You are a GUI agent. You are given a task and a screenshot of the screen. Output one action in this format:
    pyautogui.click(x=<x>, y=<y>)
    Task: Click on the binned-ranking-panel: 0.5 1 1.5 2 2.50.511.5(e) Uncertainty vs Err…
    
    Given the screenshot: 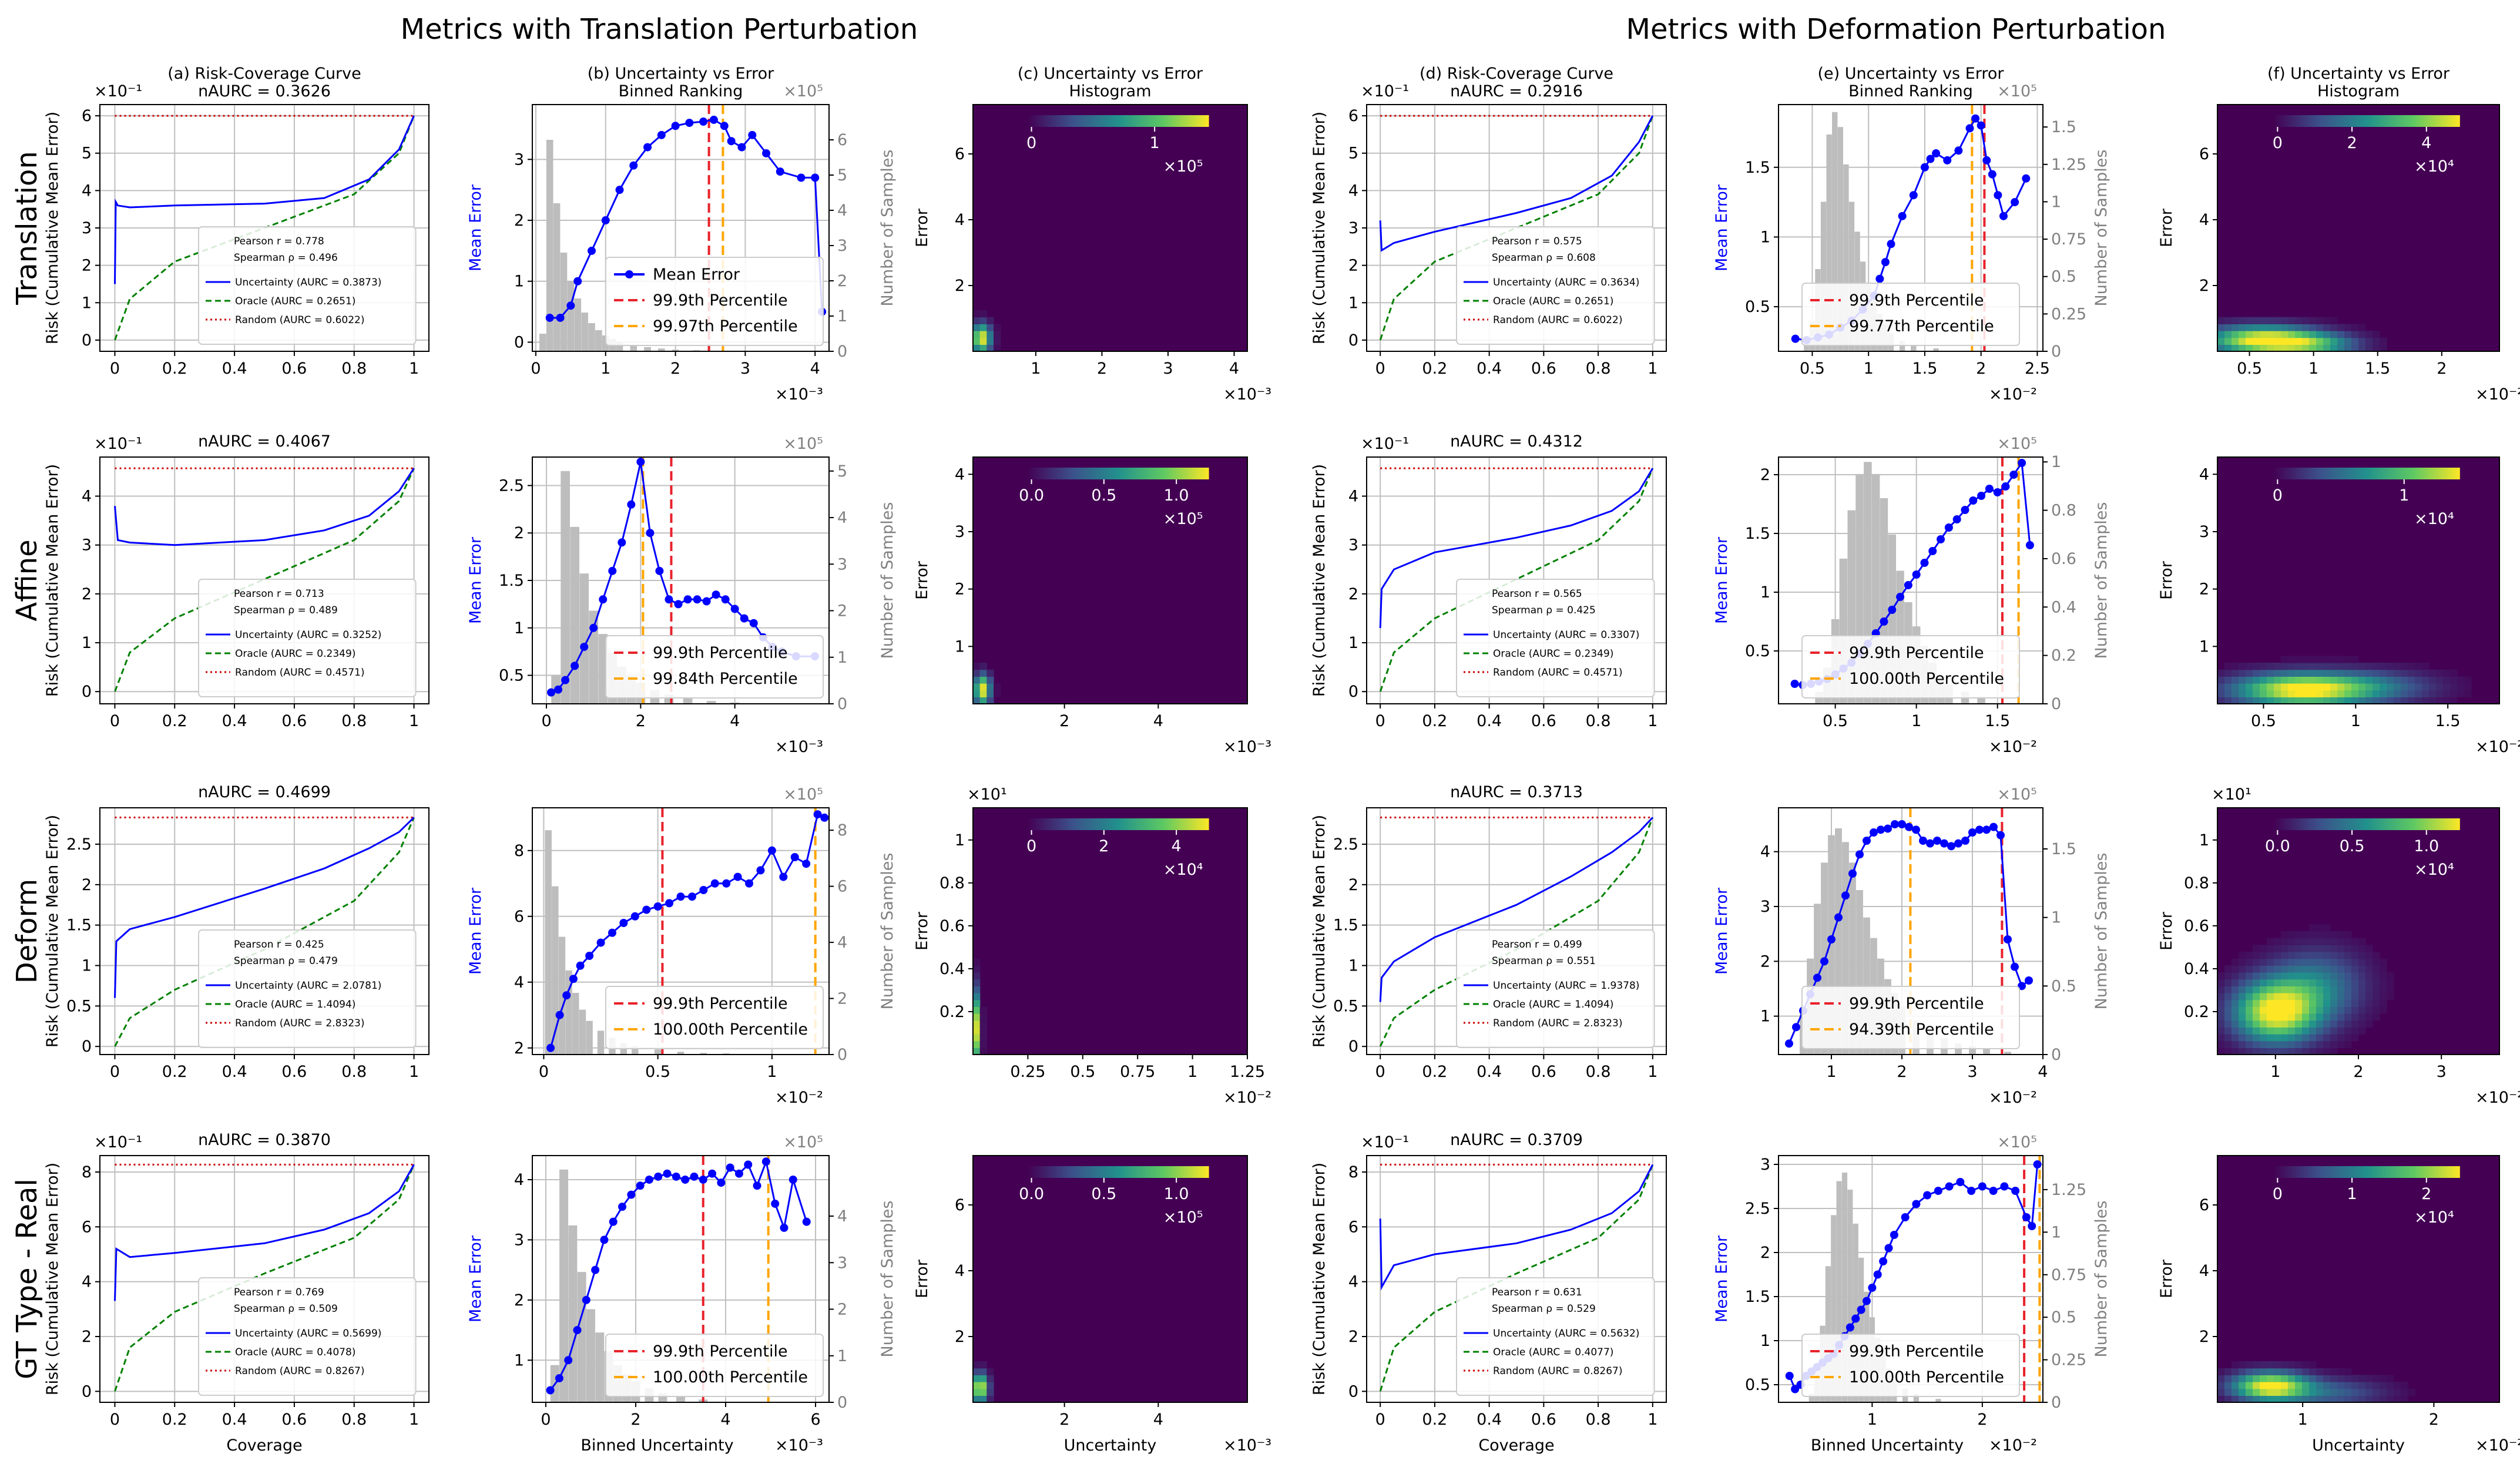 What is the action you would take?
    pyautogui.click(x=1911, y=235)
    